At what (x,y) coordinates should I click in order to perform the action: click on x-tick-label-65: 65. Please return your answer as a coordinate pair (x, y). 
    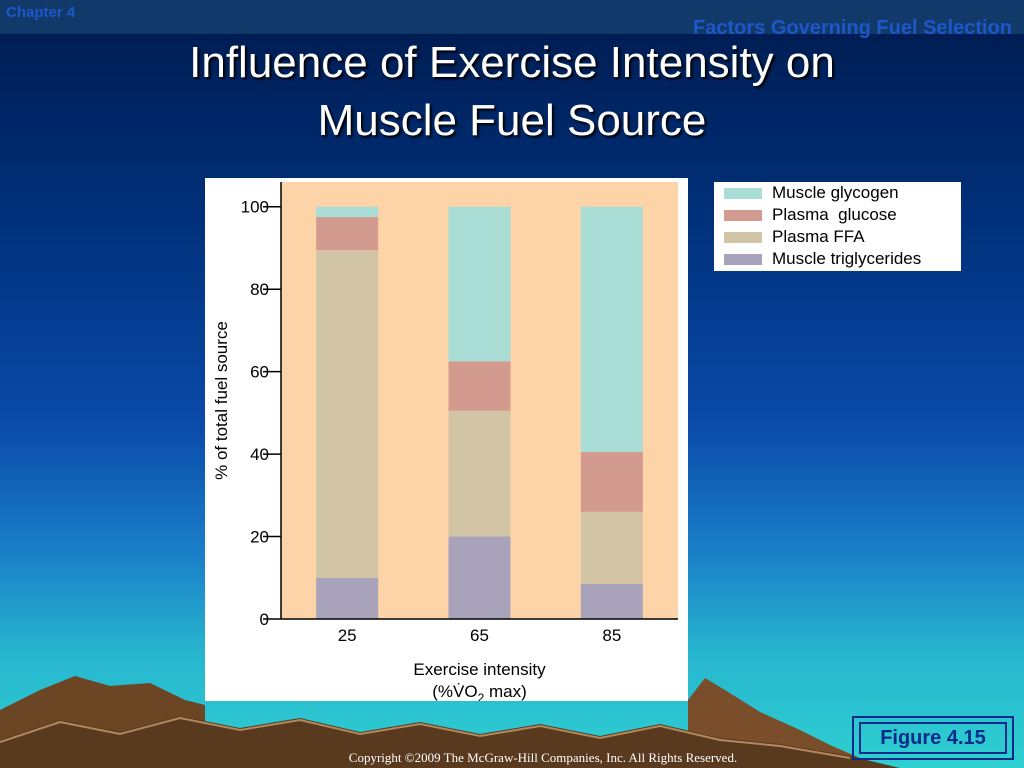
    Looking at the image, I should click on (479, 635).